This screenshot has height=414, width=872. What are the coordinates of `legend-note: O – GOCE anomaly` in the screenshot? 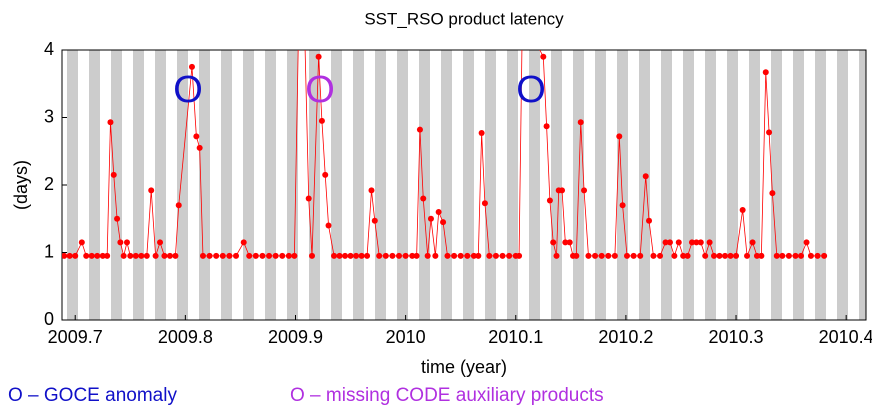 It's located at (92, 395).